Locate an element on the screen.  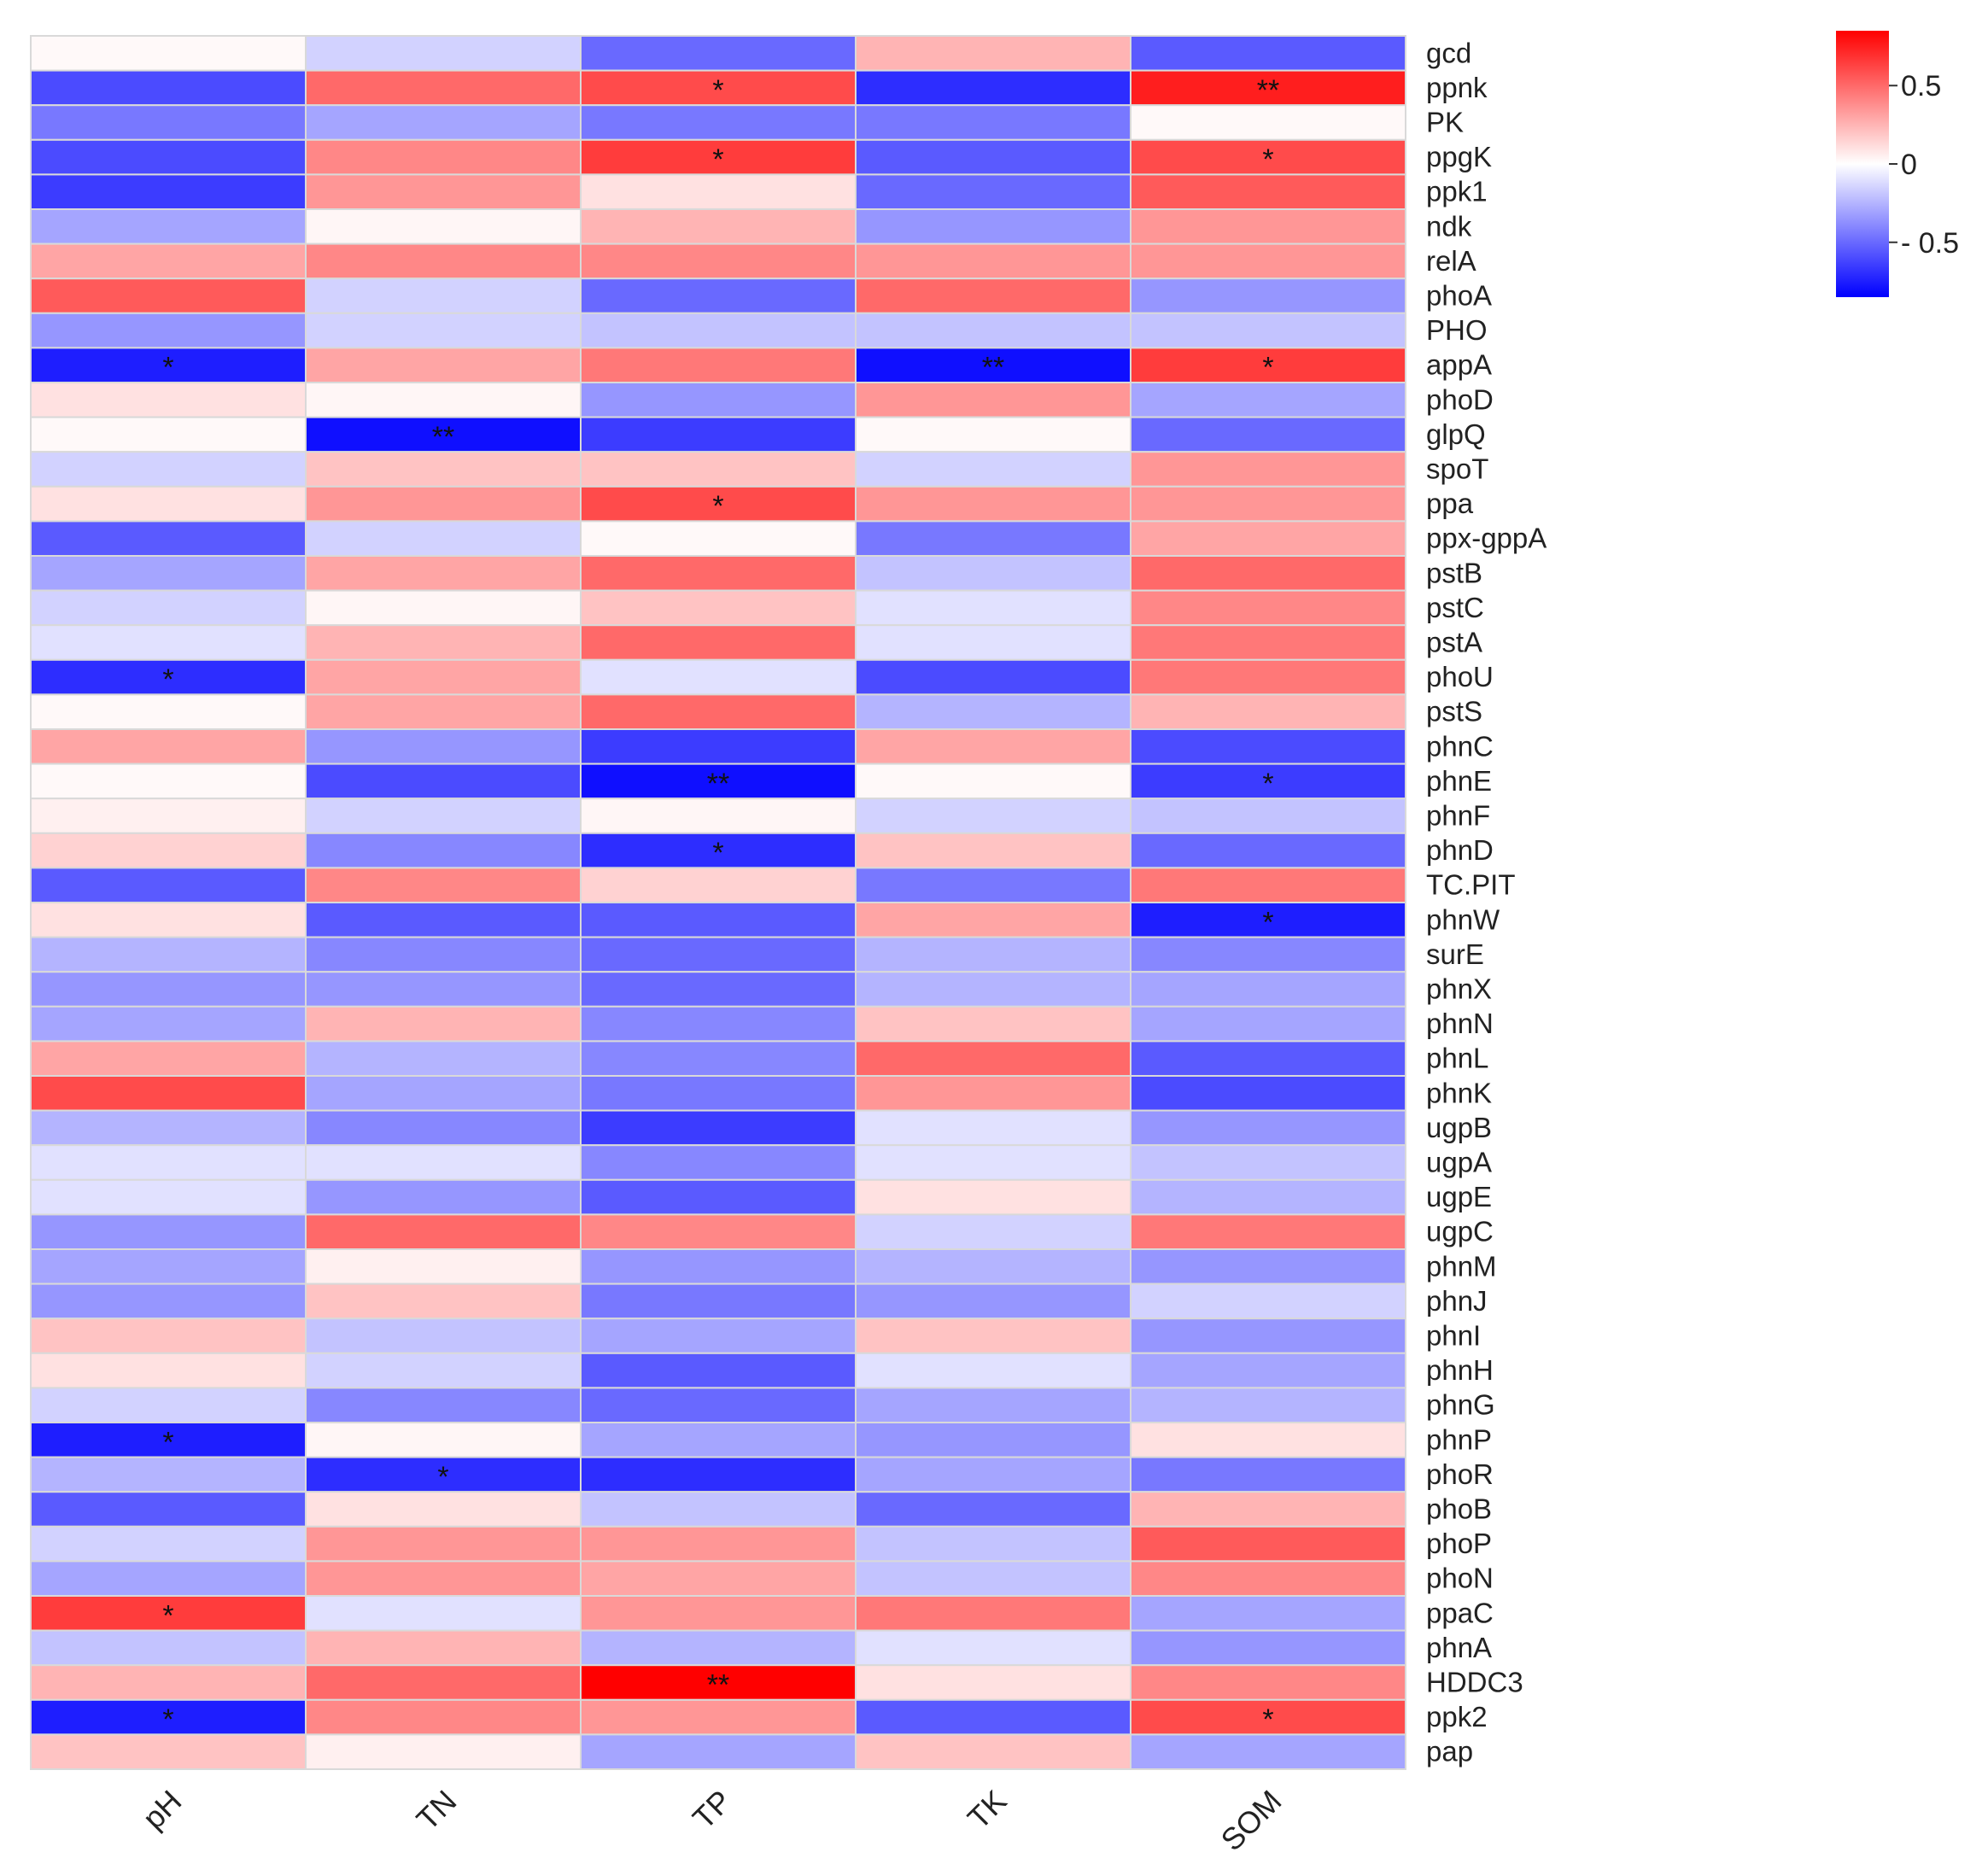
heatmap-cell-phnK-TN is located at coordinates (443, 1093).